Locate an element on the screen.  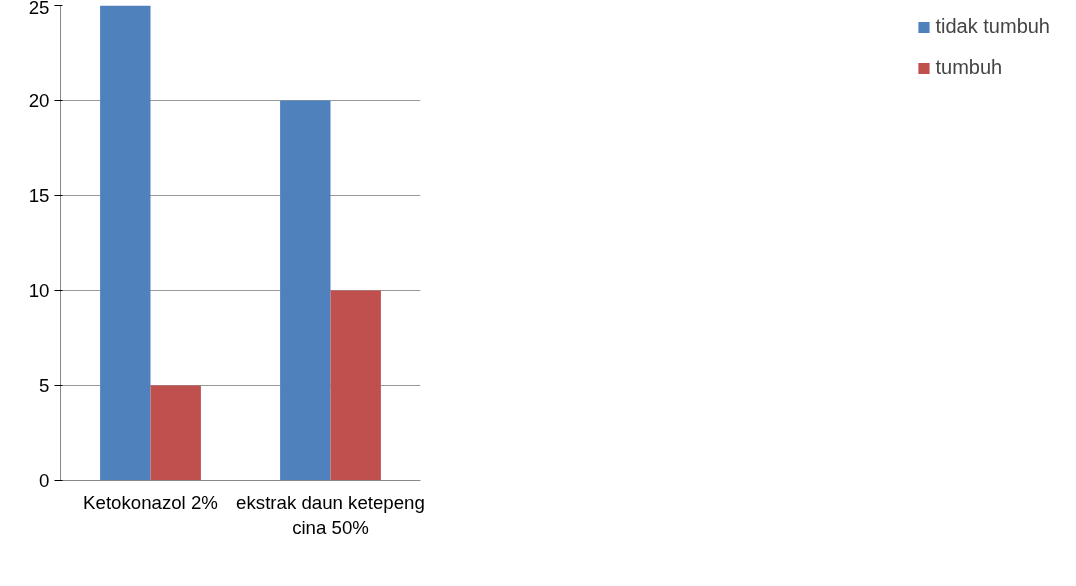
y-tick-label: 25 is located at coordinates (39, 9).